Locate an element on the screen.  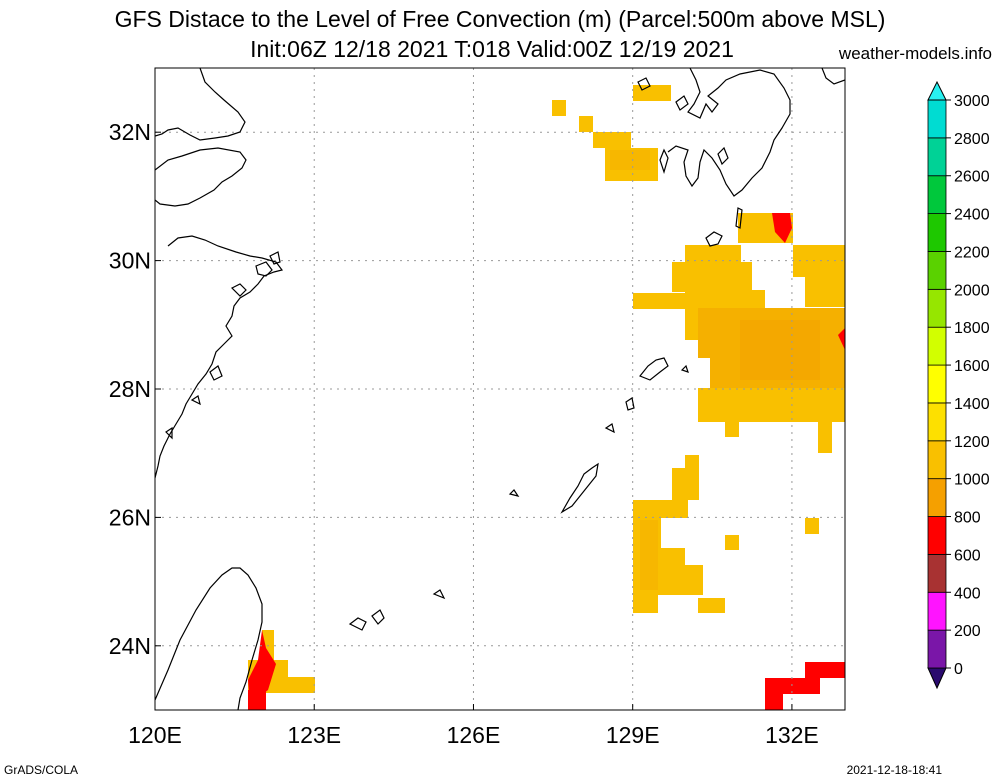
shade-region-sw-kyushu is located at coordinates (611, 133).